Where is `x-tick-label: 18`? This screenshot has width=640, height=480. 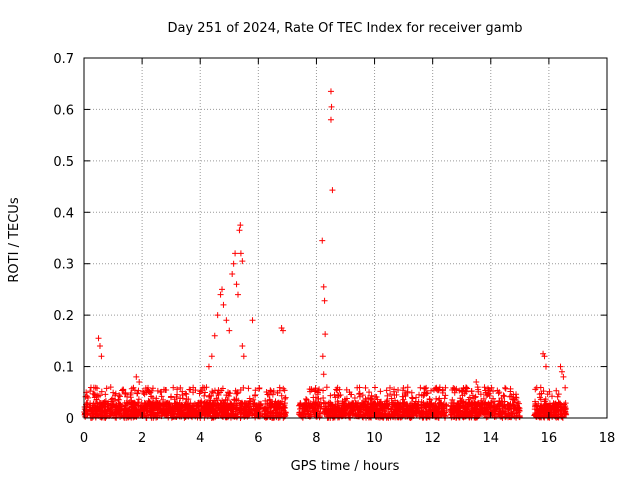
x-tick-label: 18 is located at coordinates (607, 438).